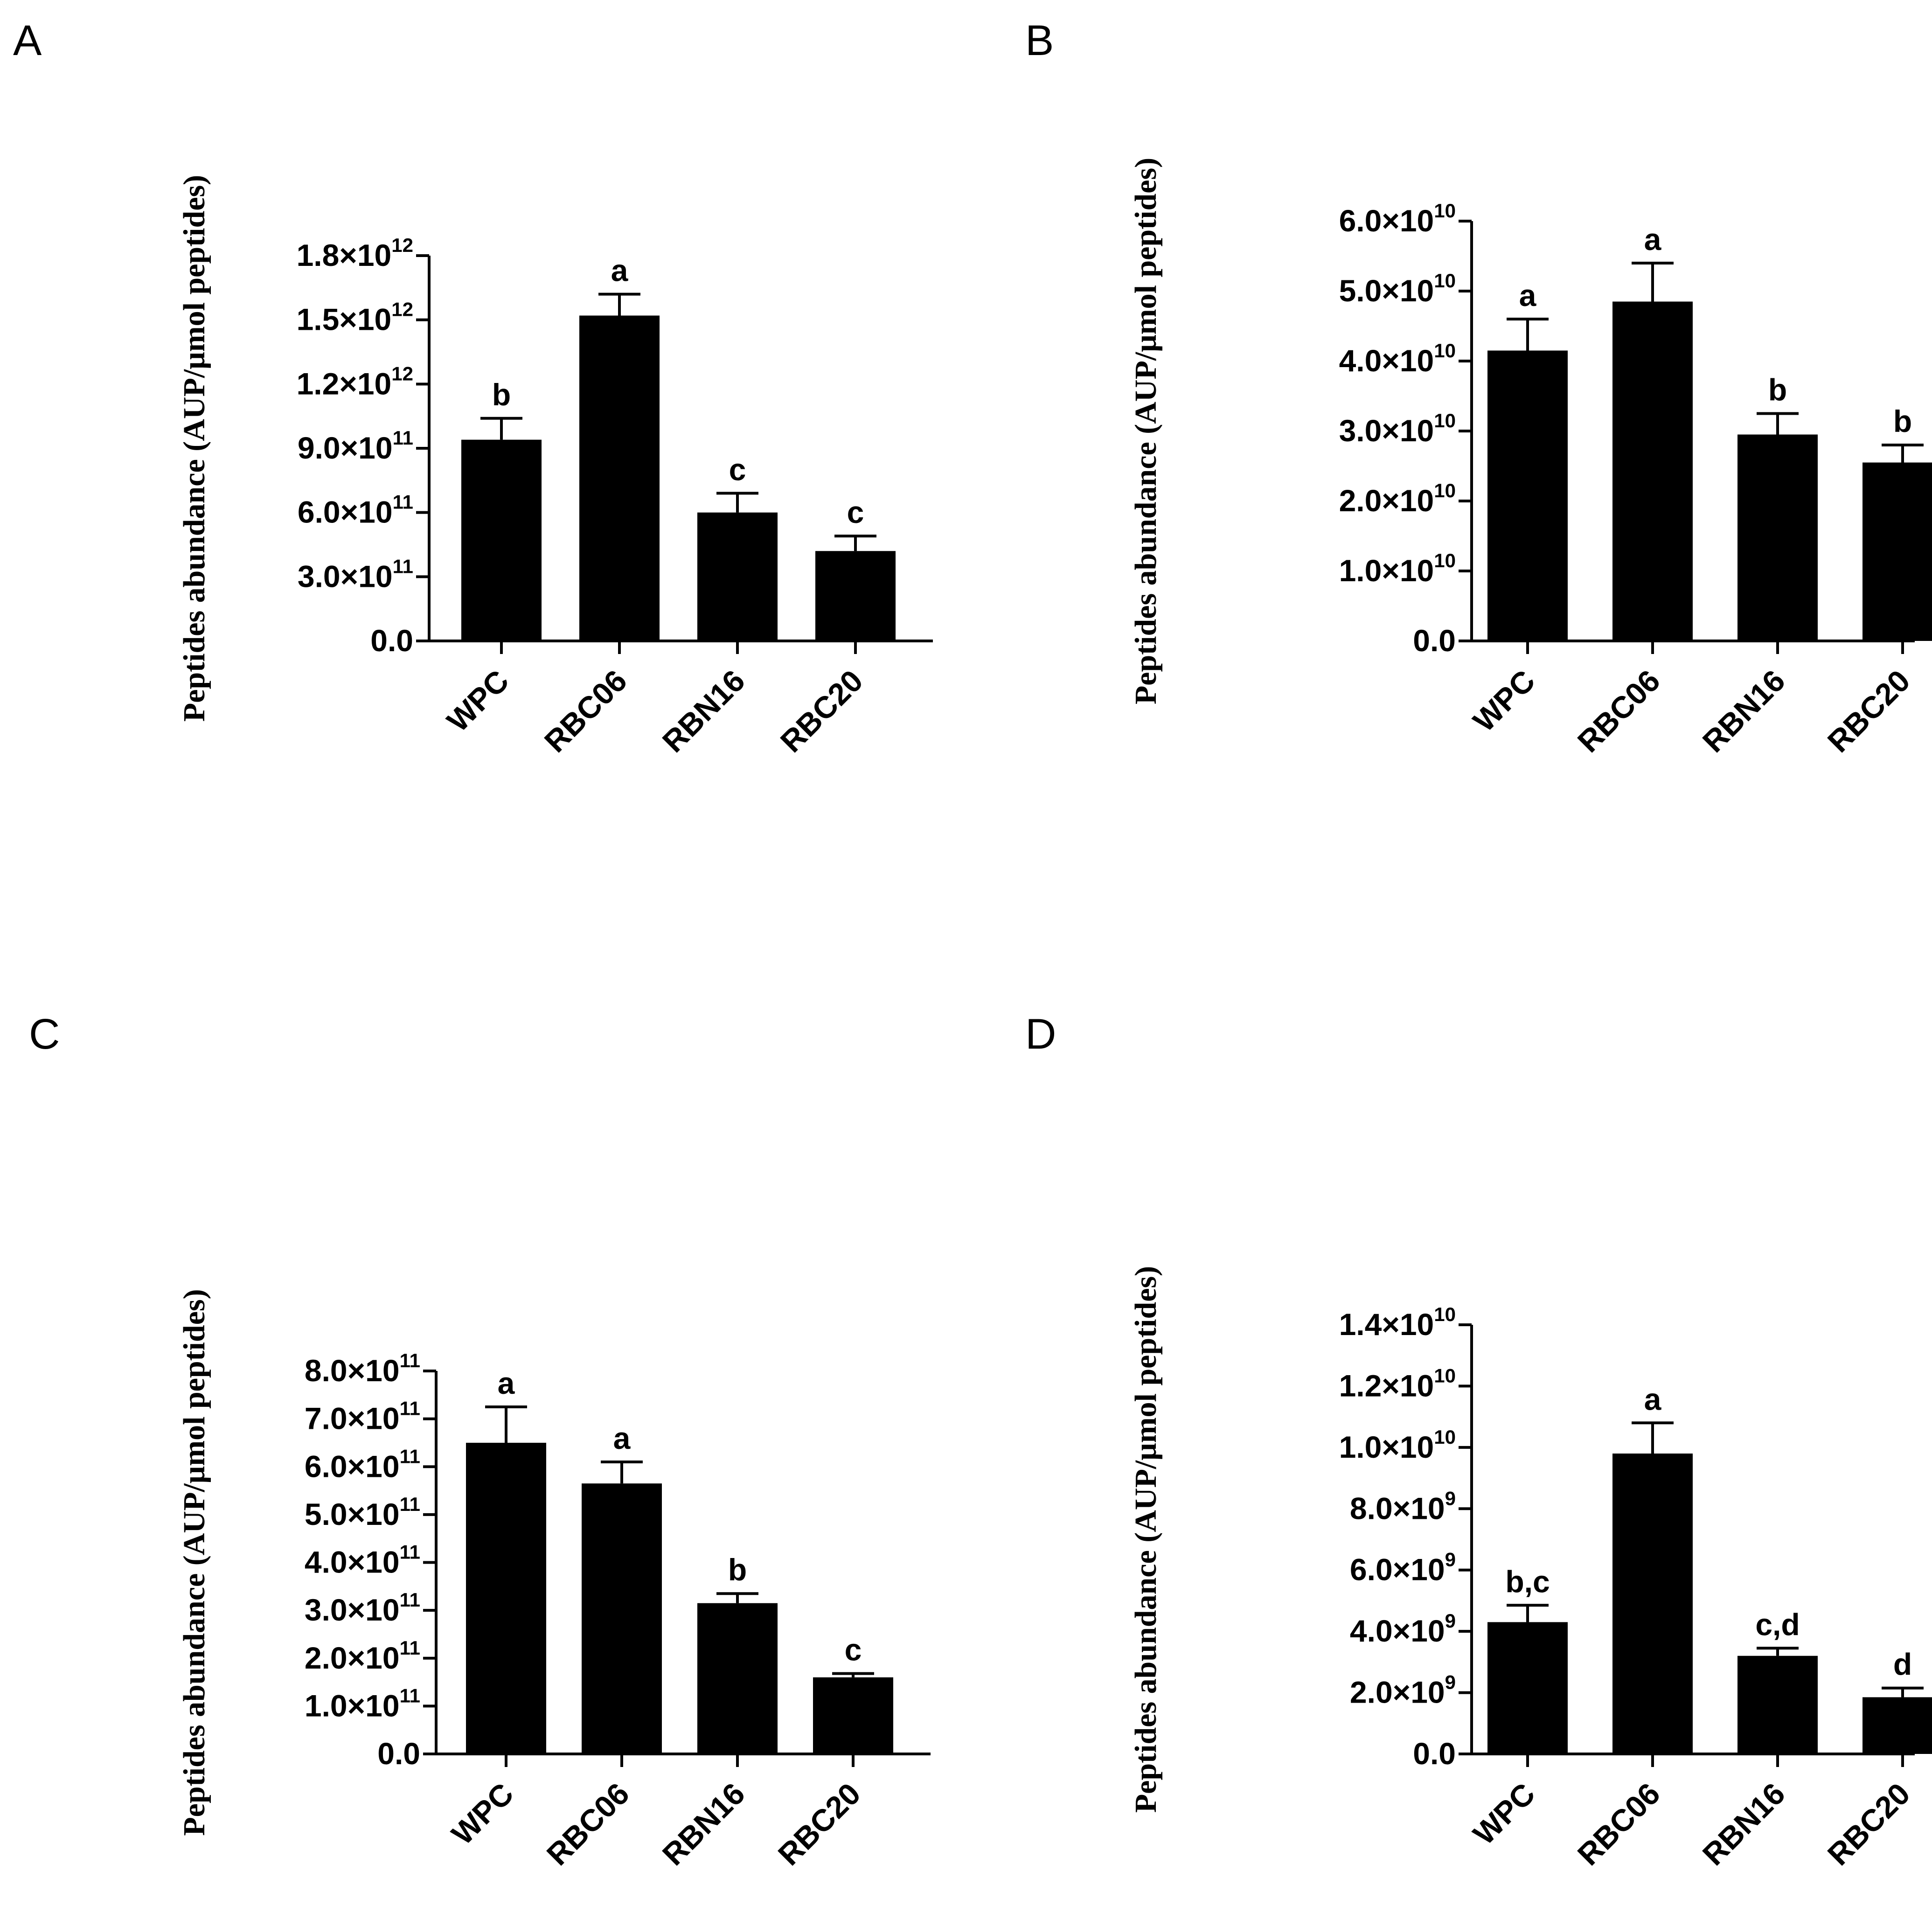 Image resolution: width=1932 pixels, height=1927 pixels. What do you see at coordinates (1040, 1034) in the screenshot?
I see `panel-letter: D` at bounding box center [1040, 1034].